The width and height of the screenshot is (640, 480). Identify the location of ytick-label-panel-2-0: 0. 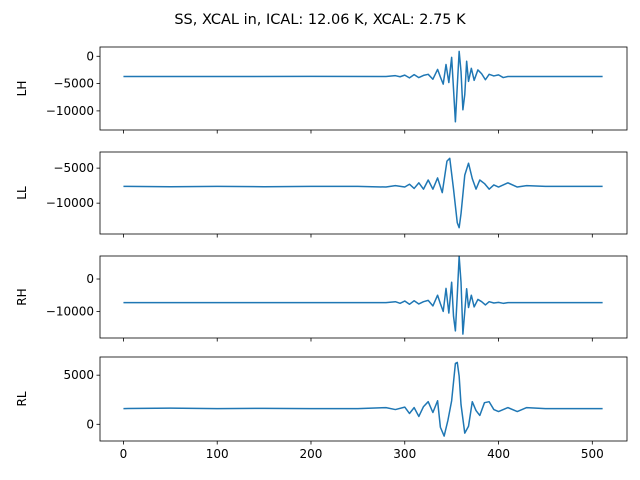
(90, 279).